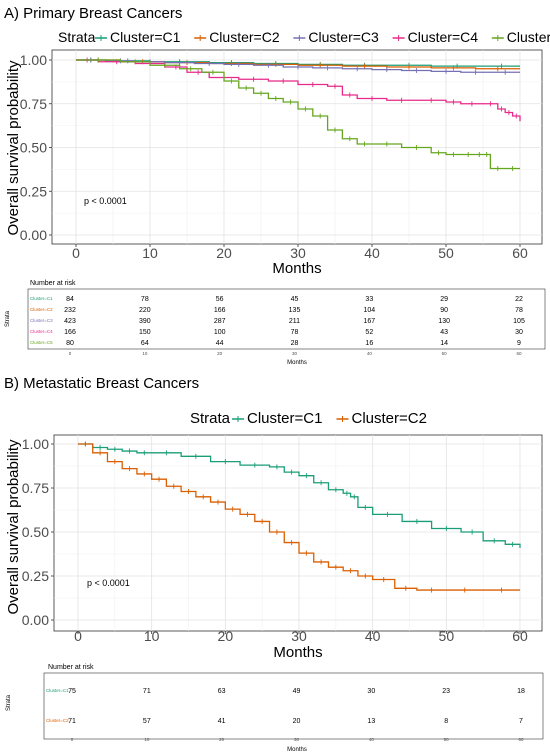  What do you see at coordinates (446, 691) in the screenshot?
I see `risk-cell: 23` at bounding box center [446, 691].